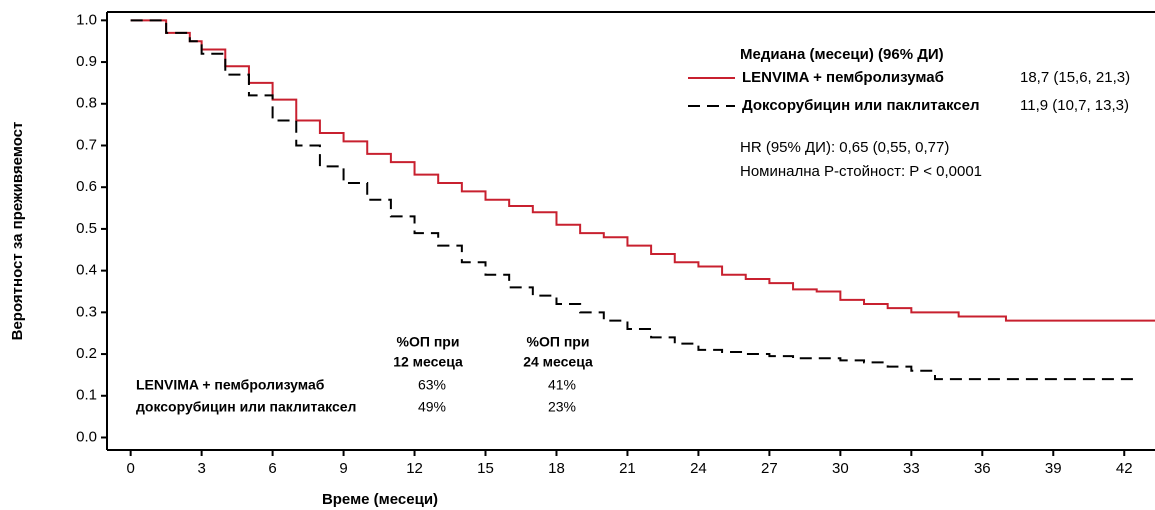 This screenshot has height=510, width=1155. I want to click on legend-label: LENVIMA + пембролизумаб, so click(843, 77).